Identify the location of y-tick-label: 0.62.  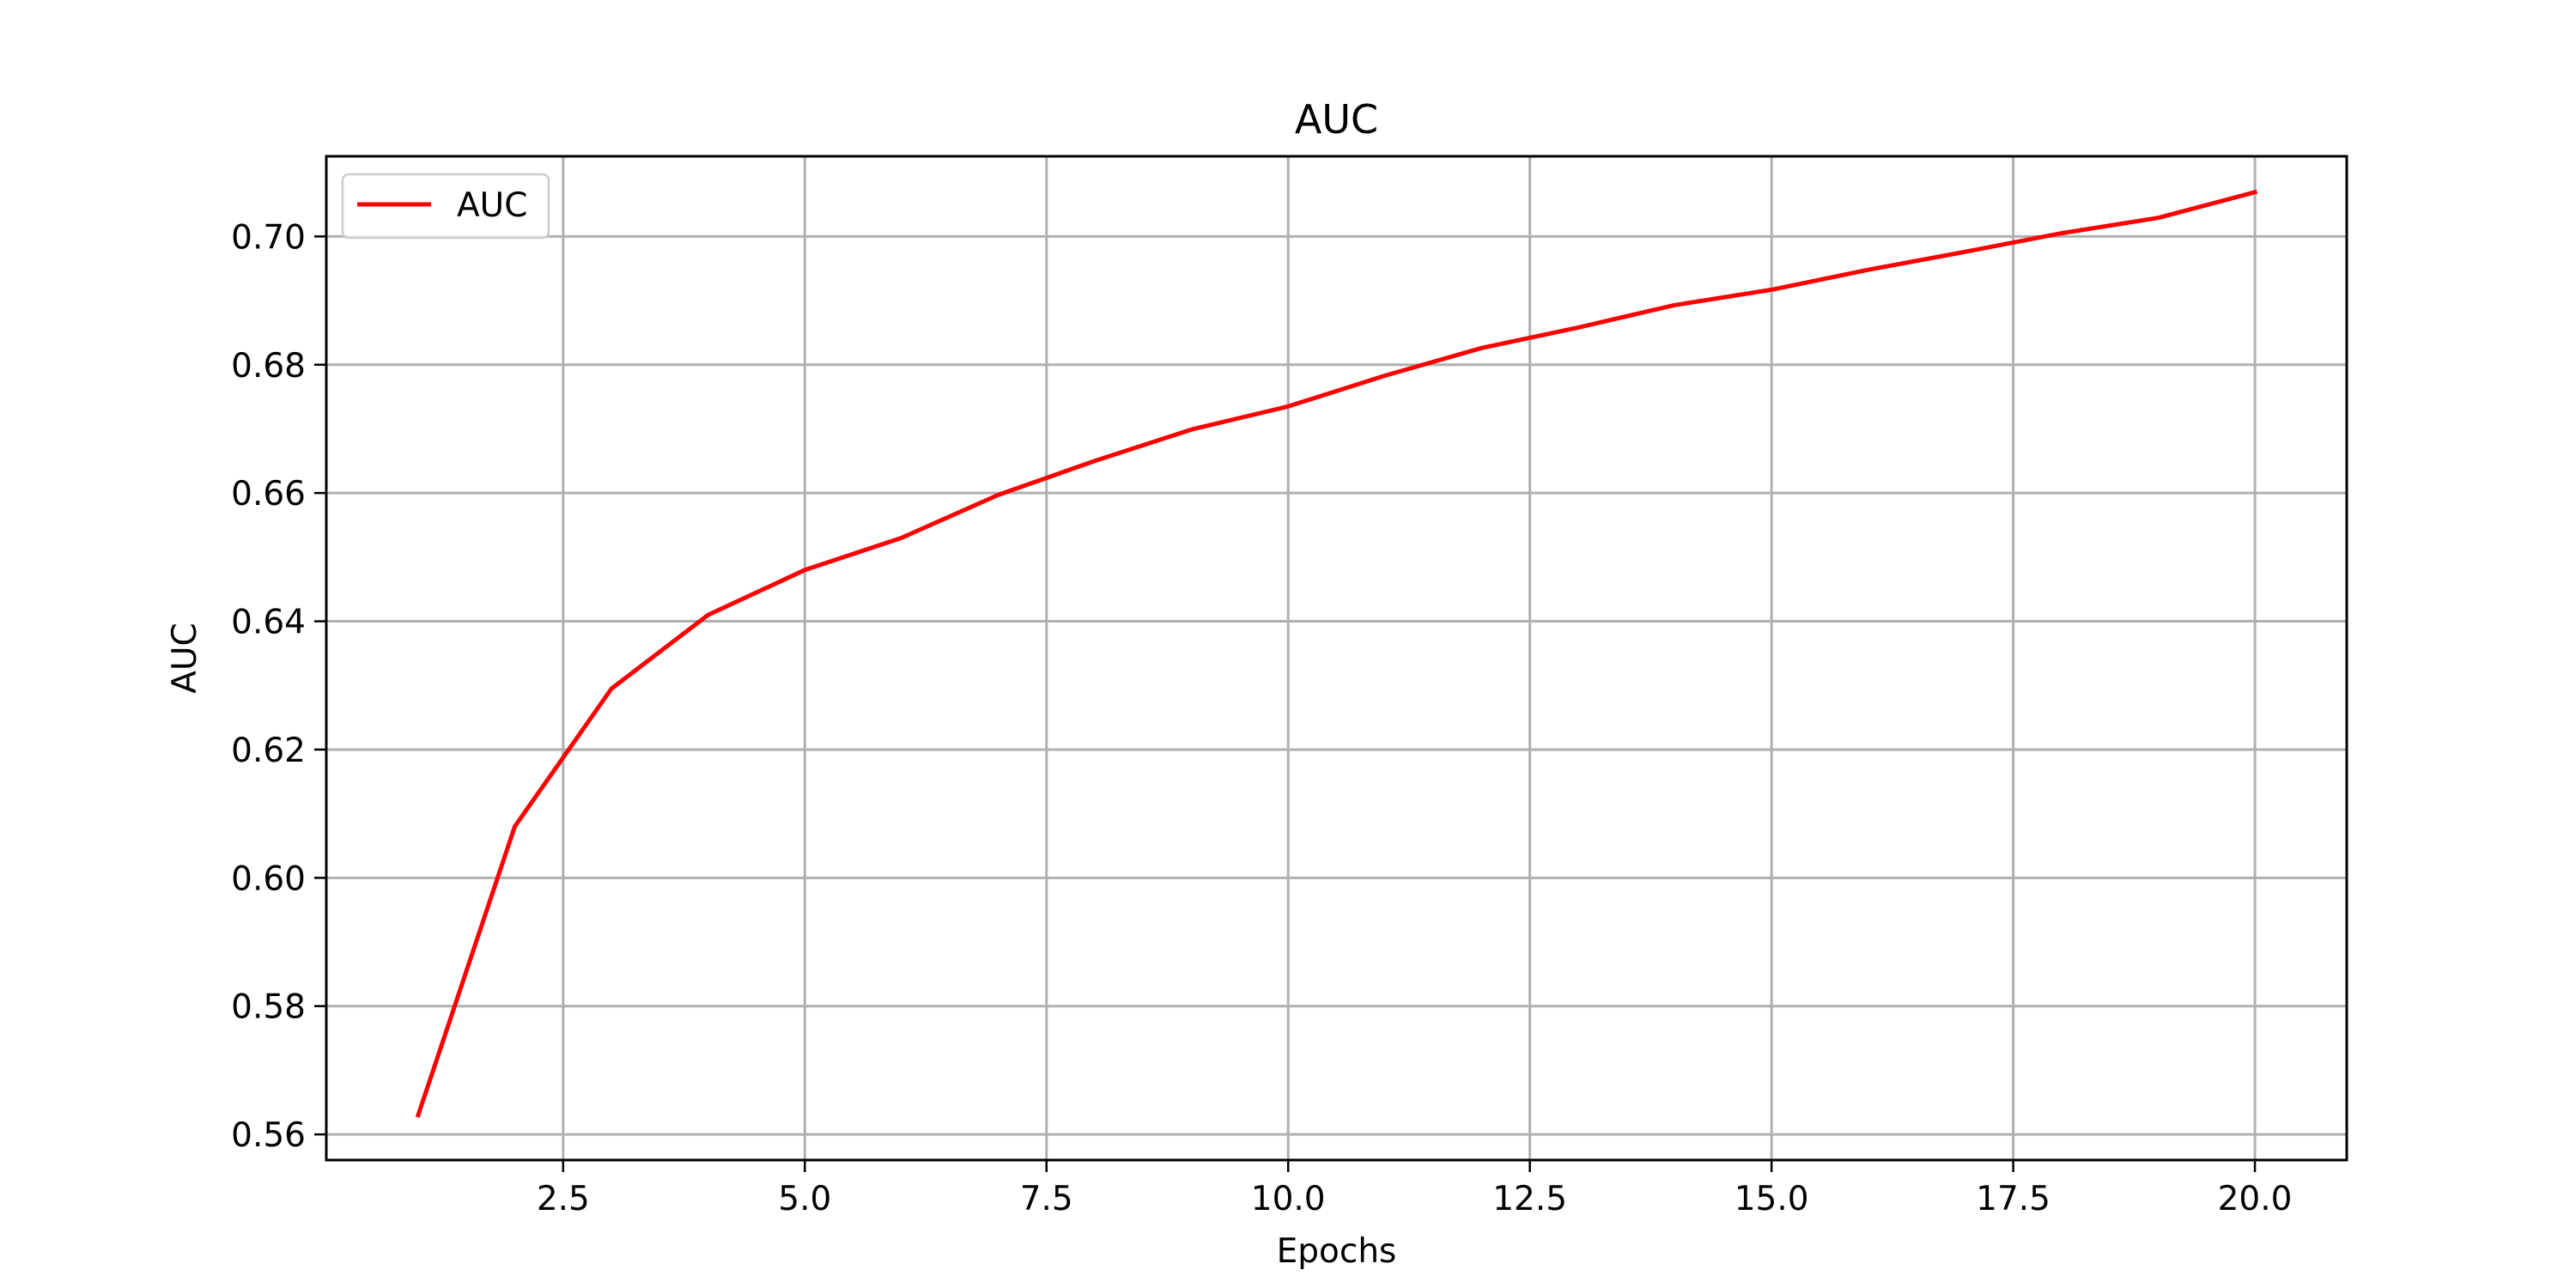
(269, 751).